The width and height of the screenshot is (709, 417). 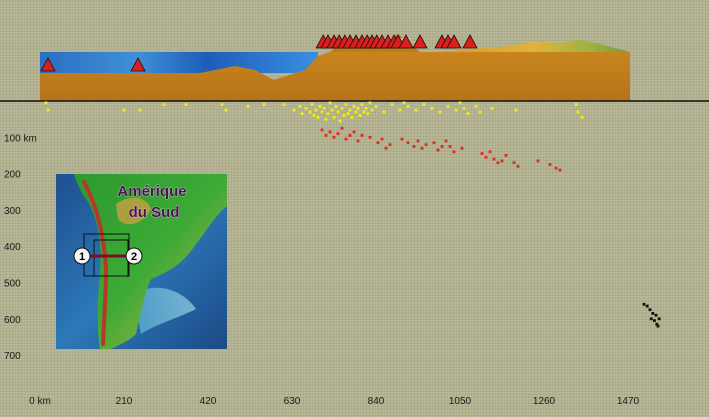 What do you see at coordinates (376, 401) in the screenshot?
I see `x-tick-label: 840` at bounding box center [376, 401].